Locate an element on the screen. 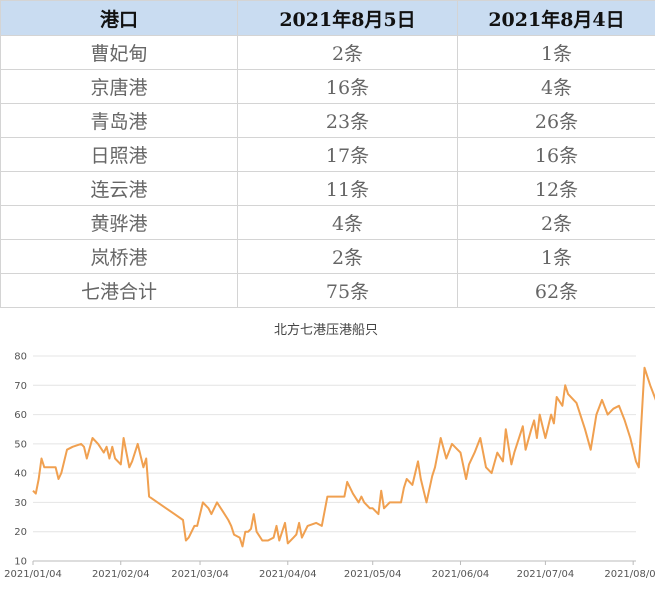 Image resolution: width=655 pixels, height=595 pixels. y-tick-label: 60 is located at coordinates (20, 415).